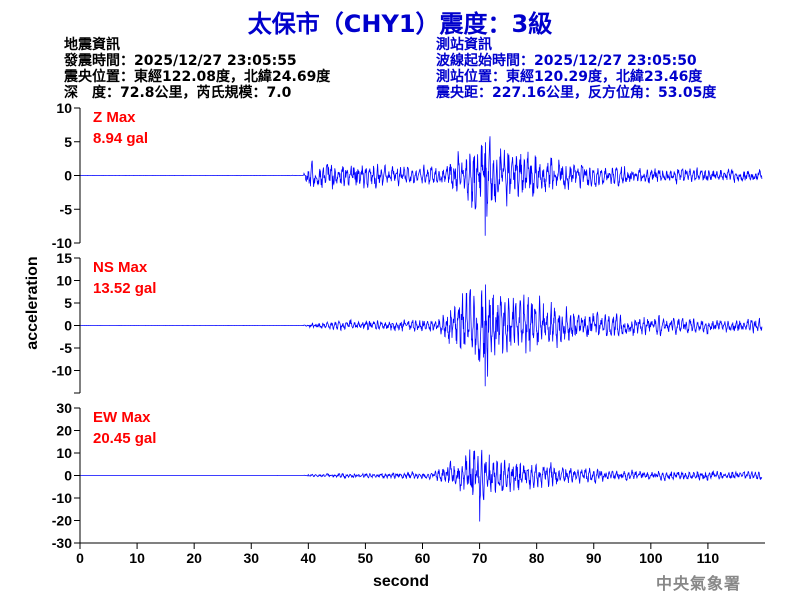 Image resolution: width=800 pixels, height=600 pixels. I want to click on panel-max-title: NS Max, so click(120, 267).